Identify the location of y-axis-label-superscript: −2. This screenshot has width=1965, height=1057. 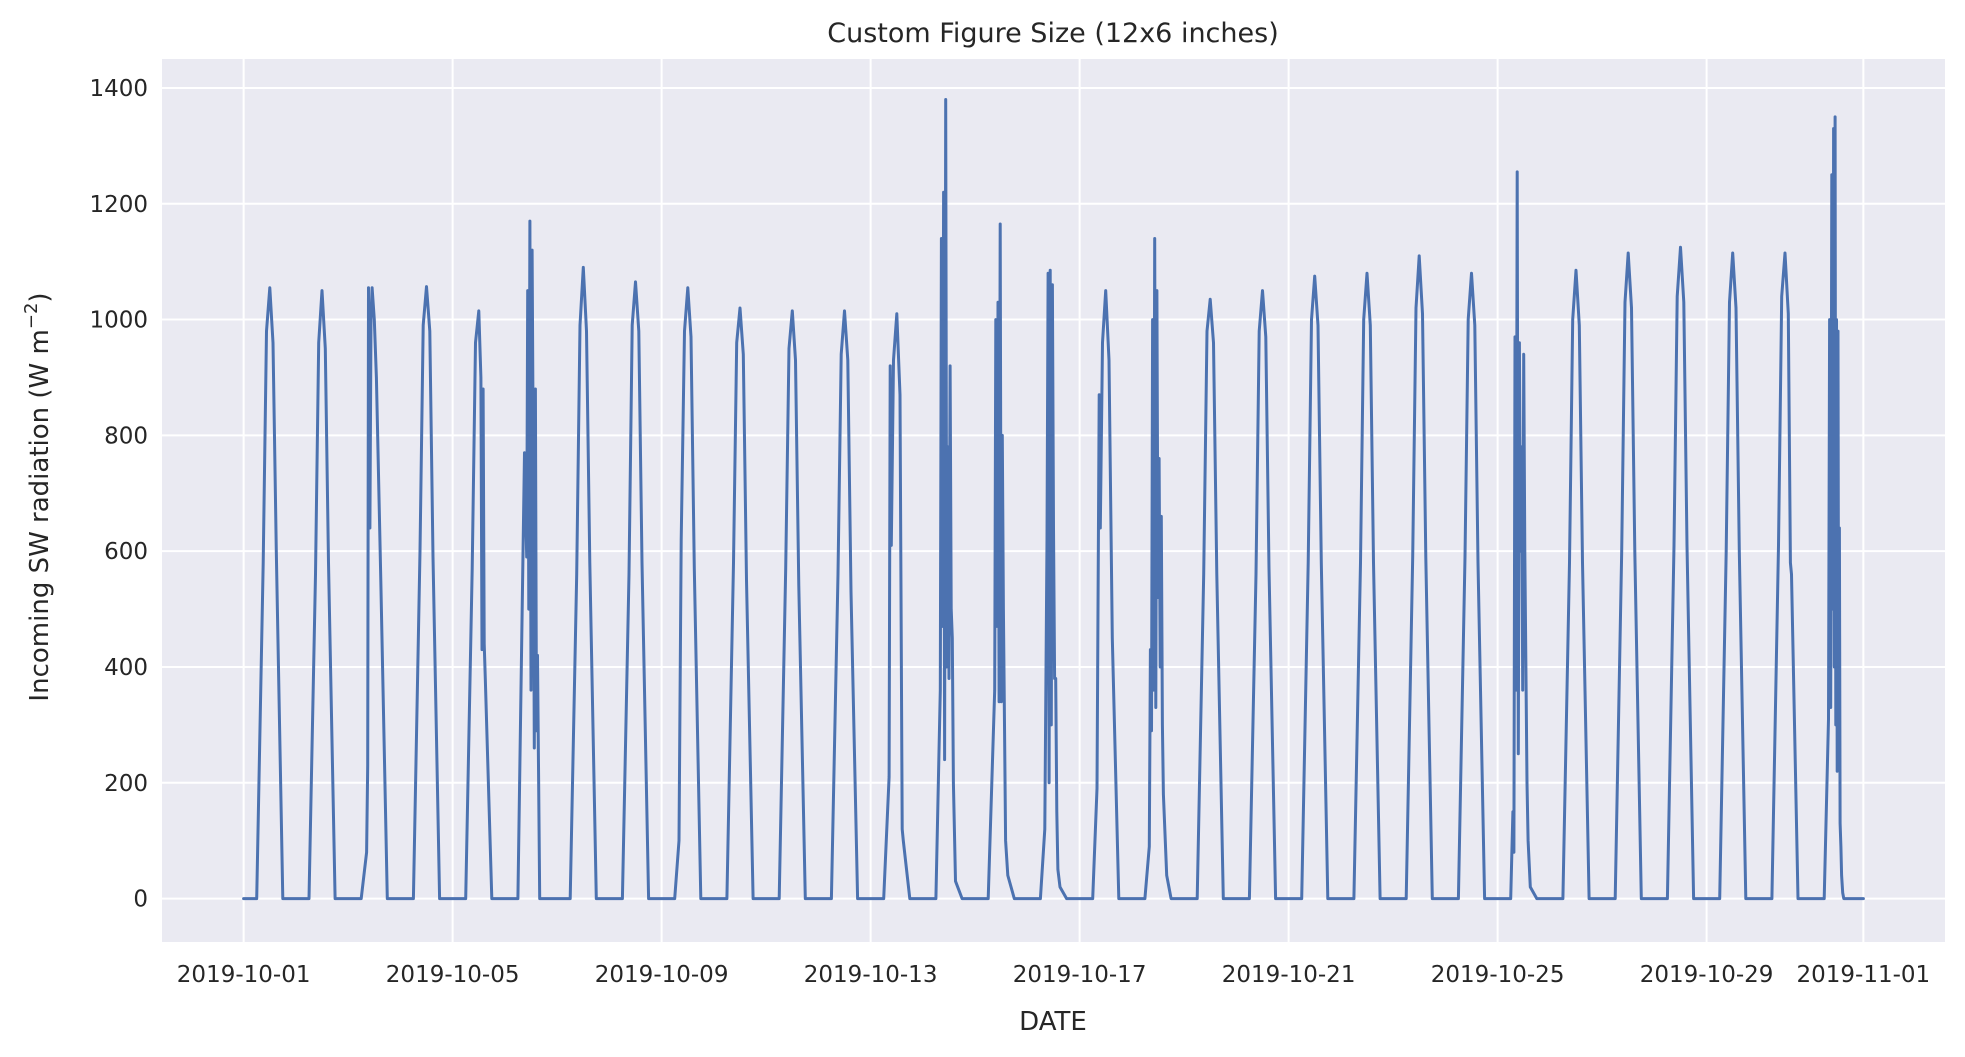
(31, 316).